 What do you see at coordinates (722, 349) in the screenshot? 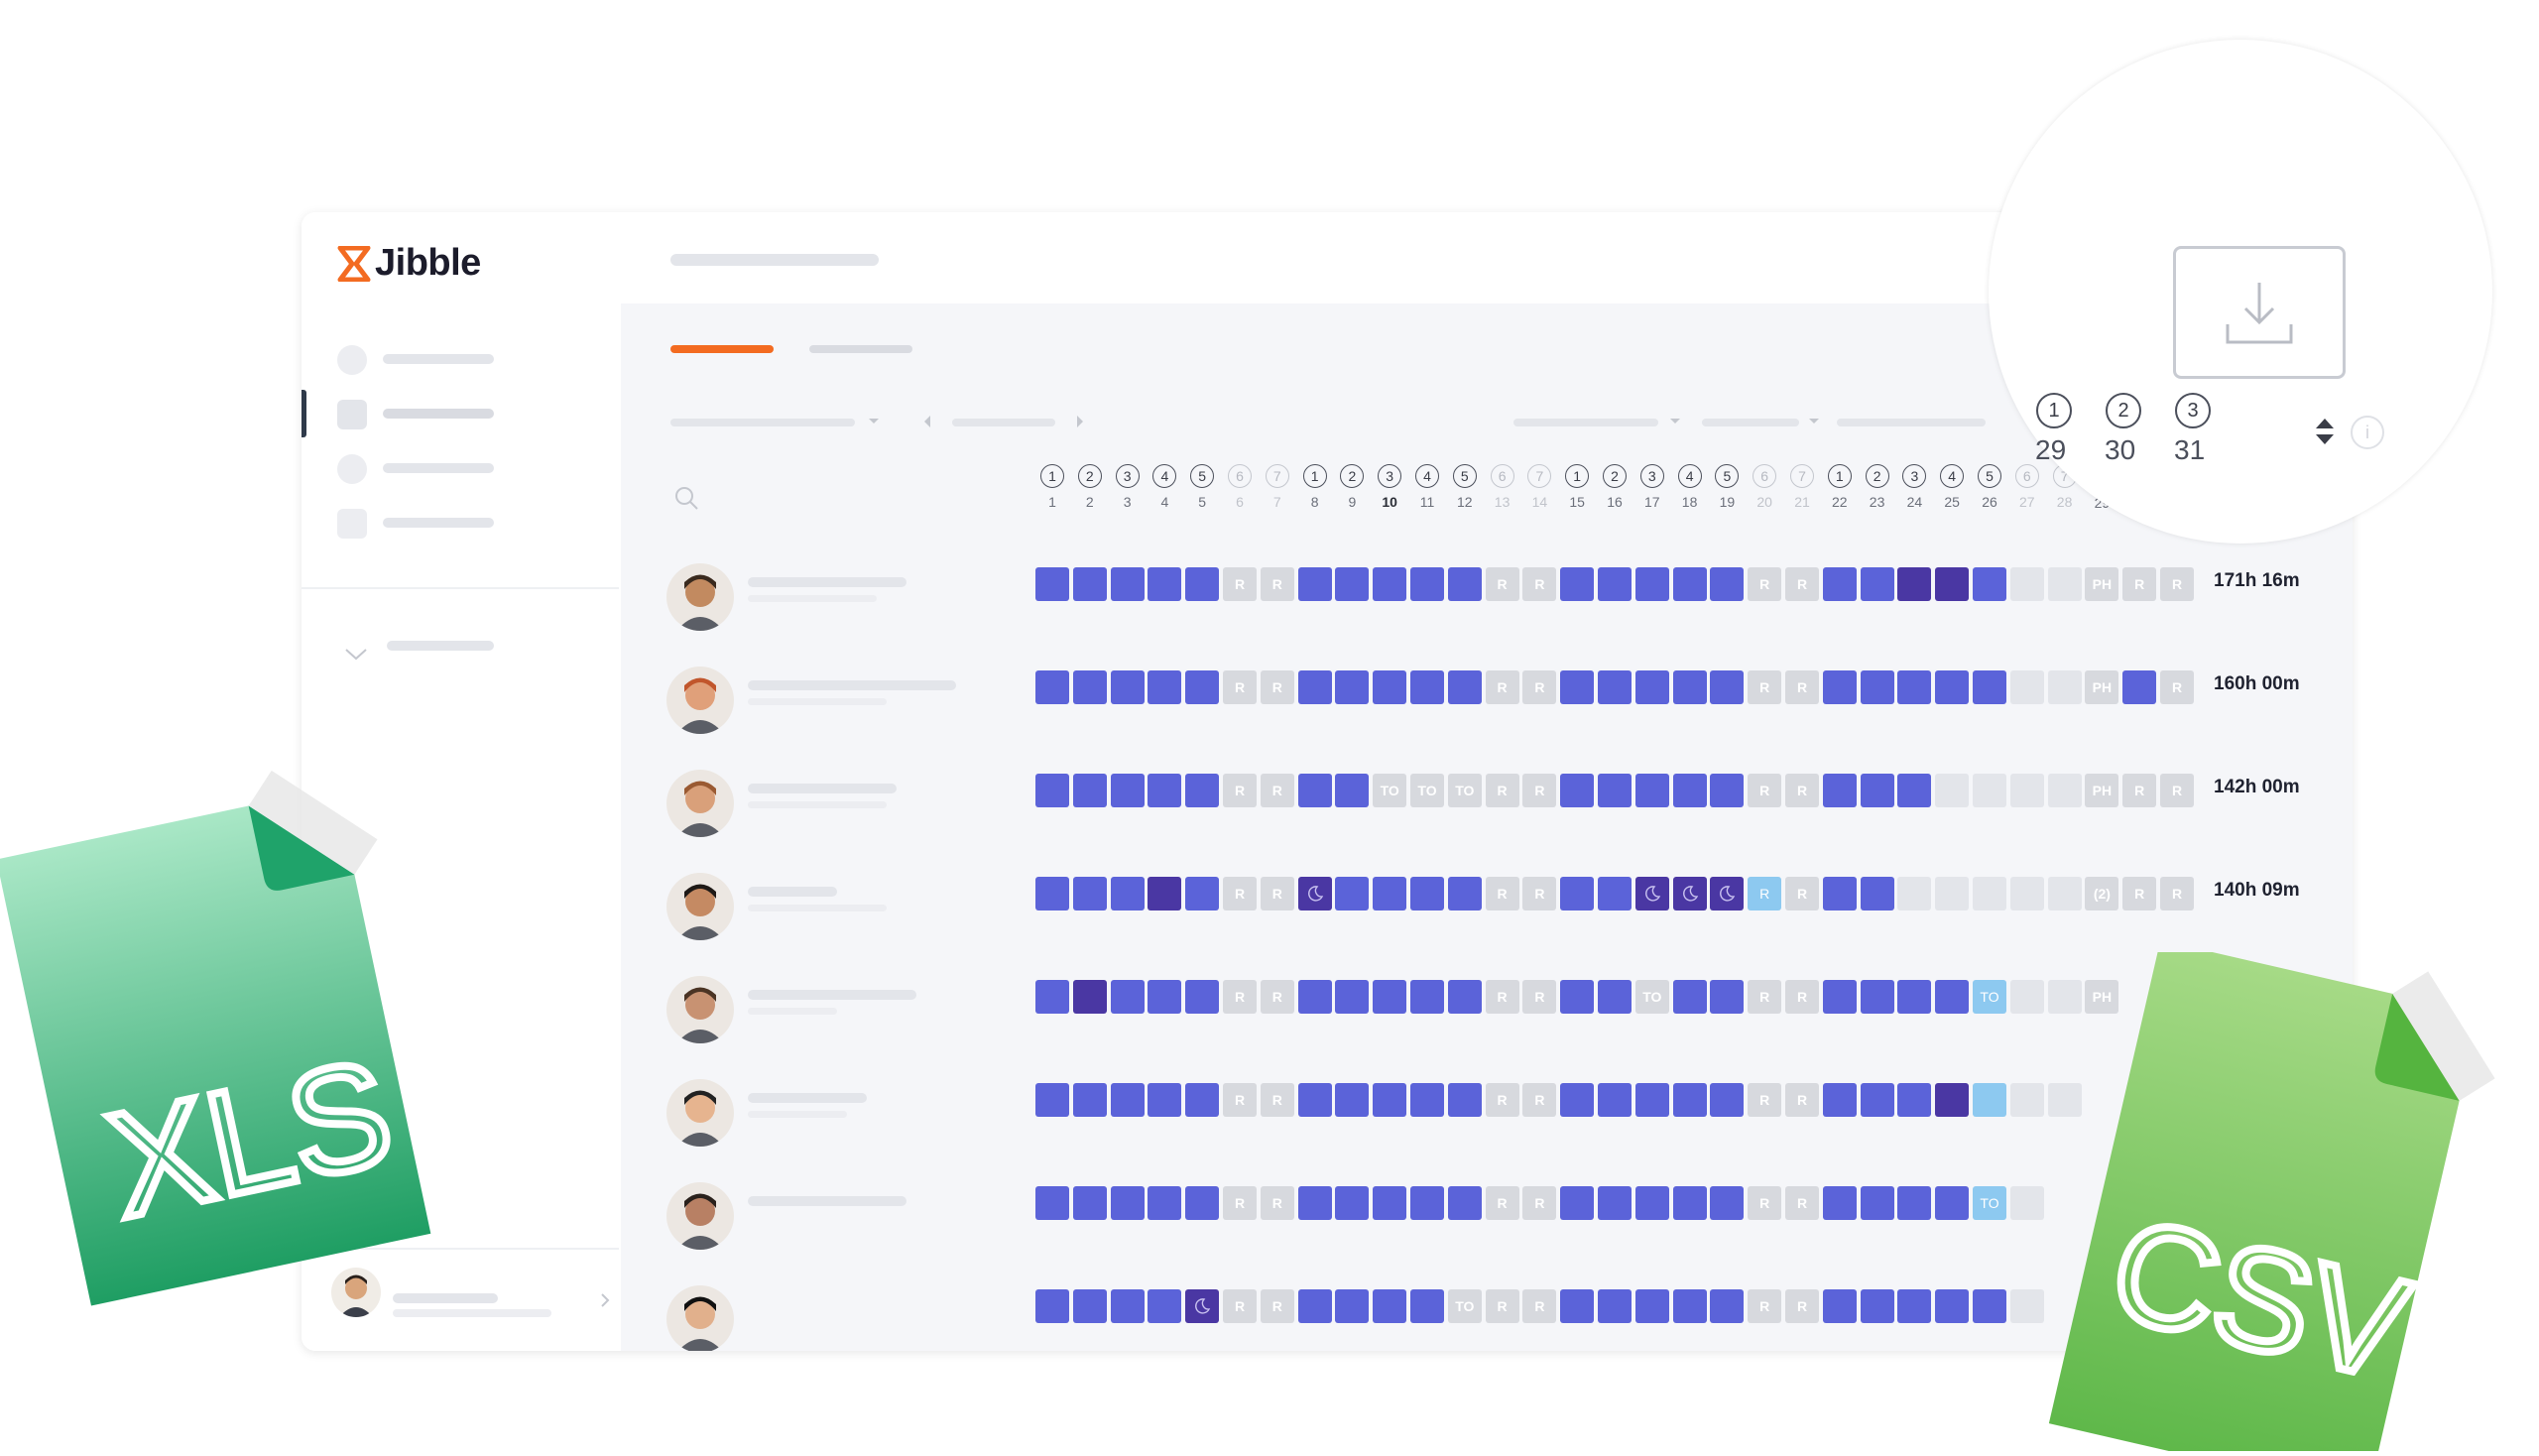
I see `tab-active` at bounding box center [722, 349].